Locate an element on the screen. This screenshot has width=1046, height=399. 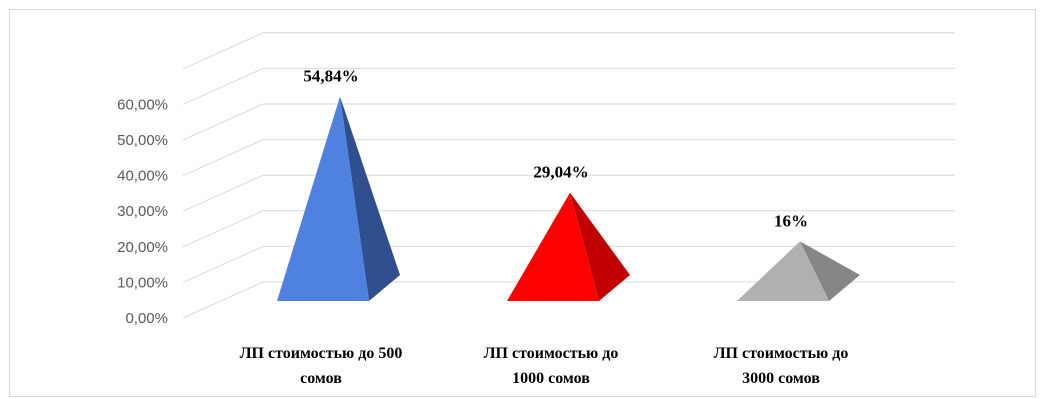
y-tick-label: 40,00% is located at coordinates (142, 176).